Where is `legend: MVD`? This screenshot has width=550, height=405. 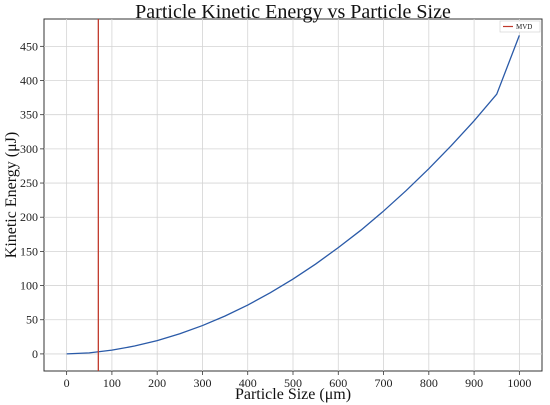
legend: MVD is located at coordinates (520, 26).